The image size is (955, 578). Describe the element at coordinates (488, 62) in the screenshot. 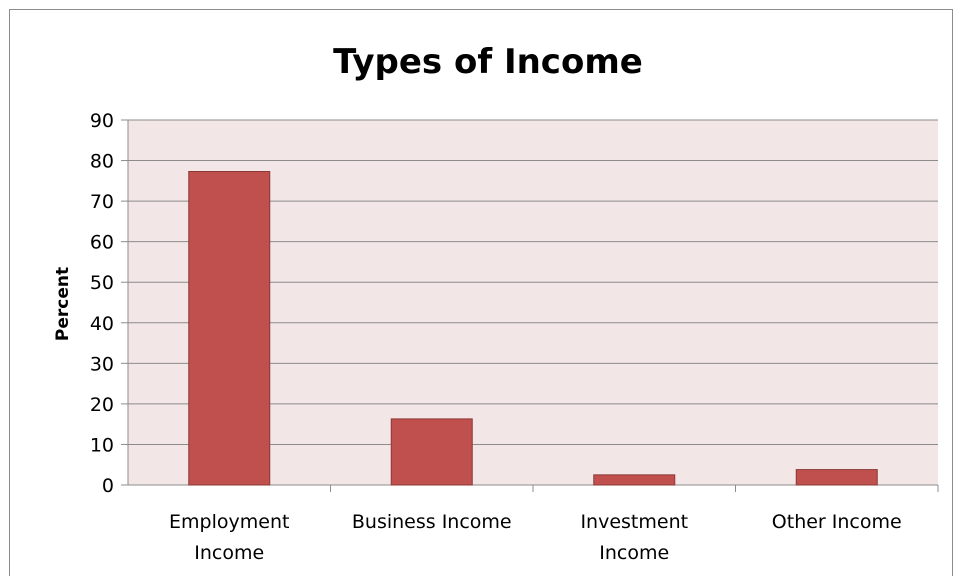

I see `chart-title: Types of Income` at that location.